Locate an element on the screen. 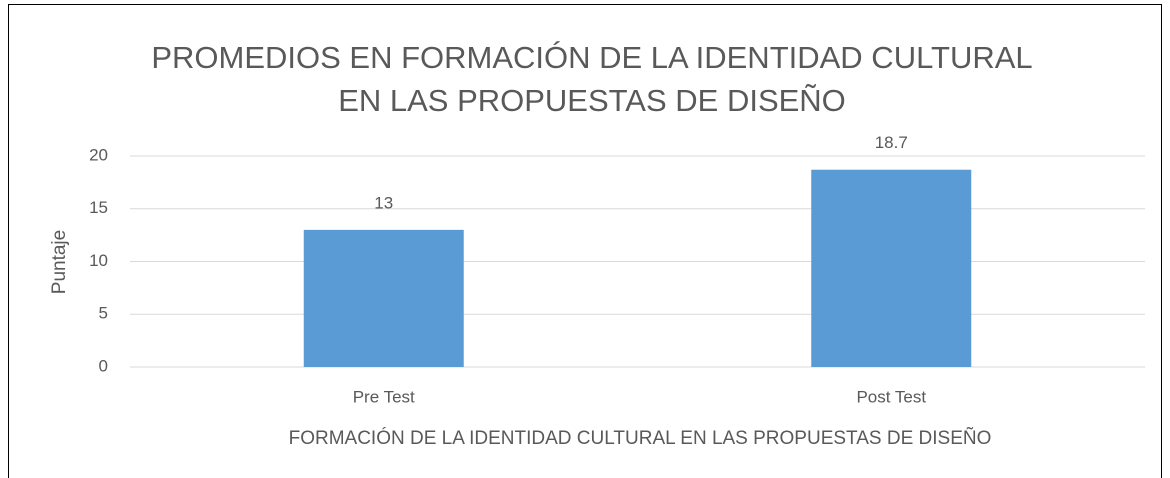  y-tick-label: 0 is located at coordinates (103, 365).